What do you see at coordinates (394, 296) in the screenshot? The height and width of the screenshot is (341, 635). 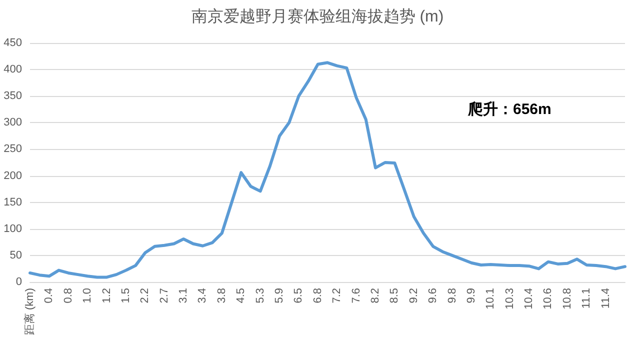 I see `x-tick-label: 8.5` at bounding box center [394, 296].